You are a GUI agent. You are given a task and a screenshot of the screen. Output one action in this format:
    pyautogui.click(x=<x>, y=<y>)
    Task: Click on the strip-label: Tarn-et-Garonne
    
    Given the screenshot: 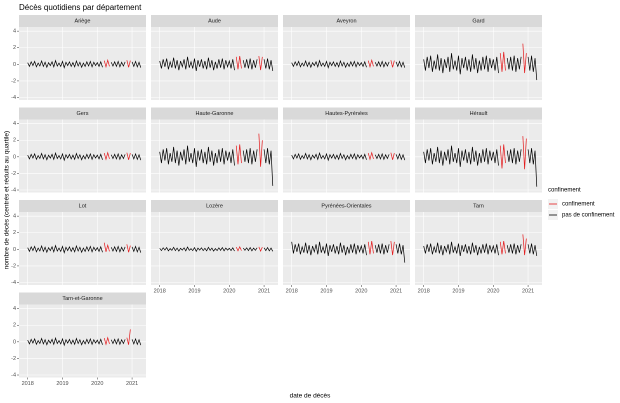 What is the action you would take?
    pyautogui.click(x=82, y=299)
    